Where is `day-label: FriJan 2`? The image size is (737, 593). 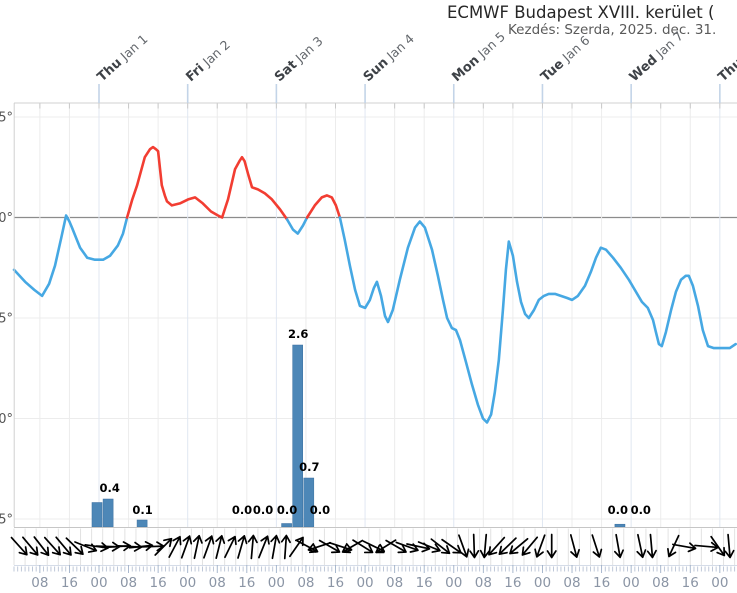 day-label: FriJan 2 is located at coordinates (208, 61).